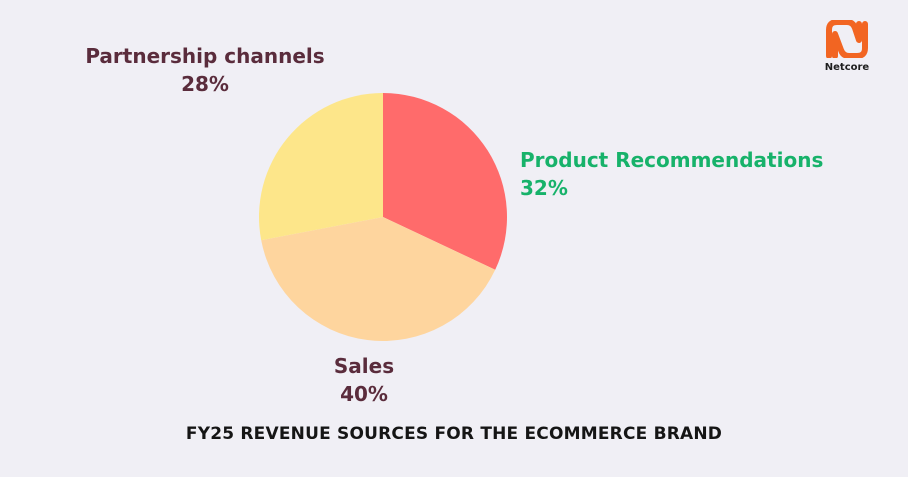  Describe the element at coordinates (321, 167) in the screenshot. I see `pie-slice-partnership-channels` at that location.